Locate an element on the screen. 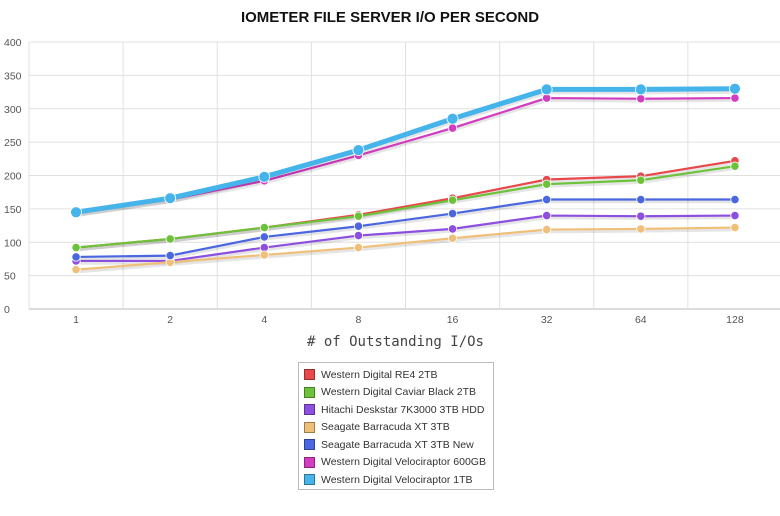 Image resolution: width=780 pixels, height=516 pixels. legend-label: Hitachi Deskstar 7K3000 3TB HDD is located at coordinates (403, 409).